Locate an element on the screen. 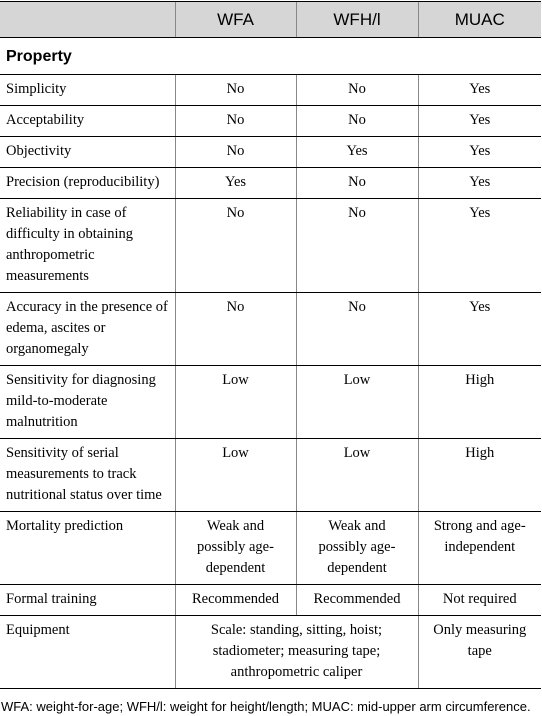  table-row: Objectivity No Yes Yes is located at coordinates (270, 152).